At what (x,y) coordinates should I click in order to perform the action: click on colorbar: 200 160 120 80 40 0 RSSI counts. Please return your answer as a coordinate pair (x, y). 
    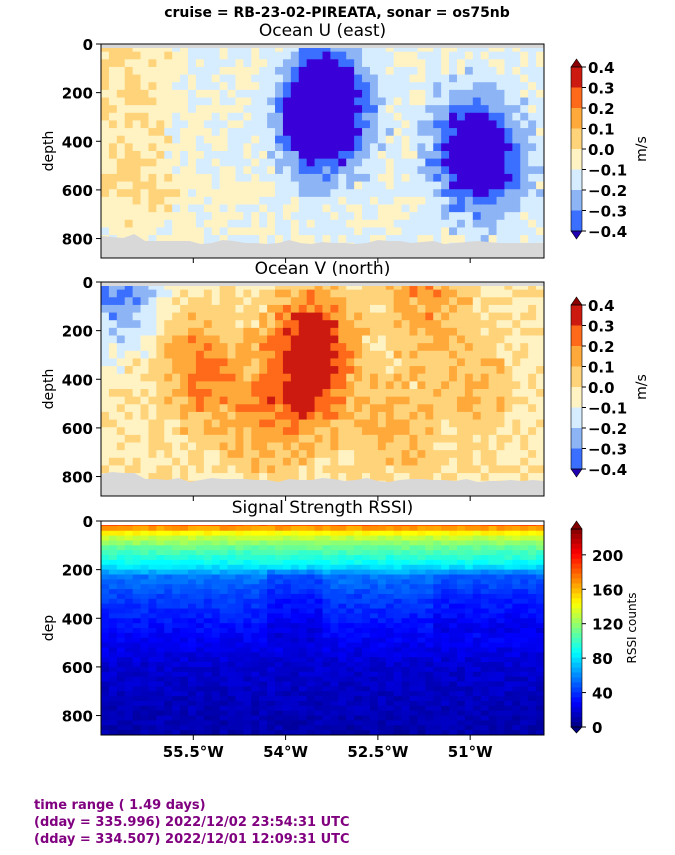
    Looking at the image, I should click on (604, 628).